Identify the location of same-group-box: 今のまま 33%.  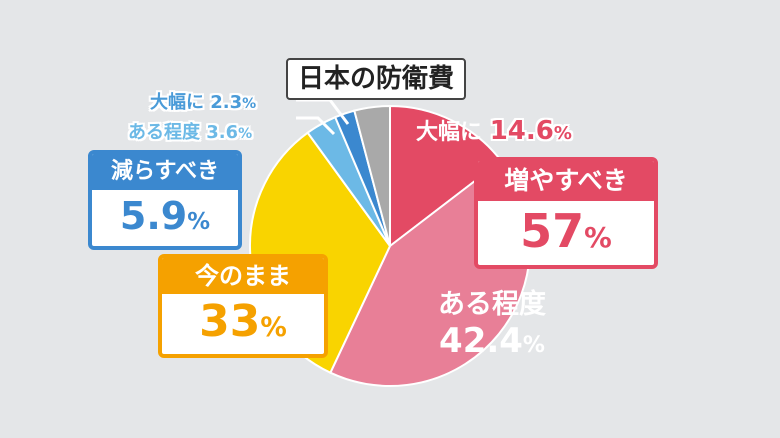
(243, 306).